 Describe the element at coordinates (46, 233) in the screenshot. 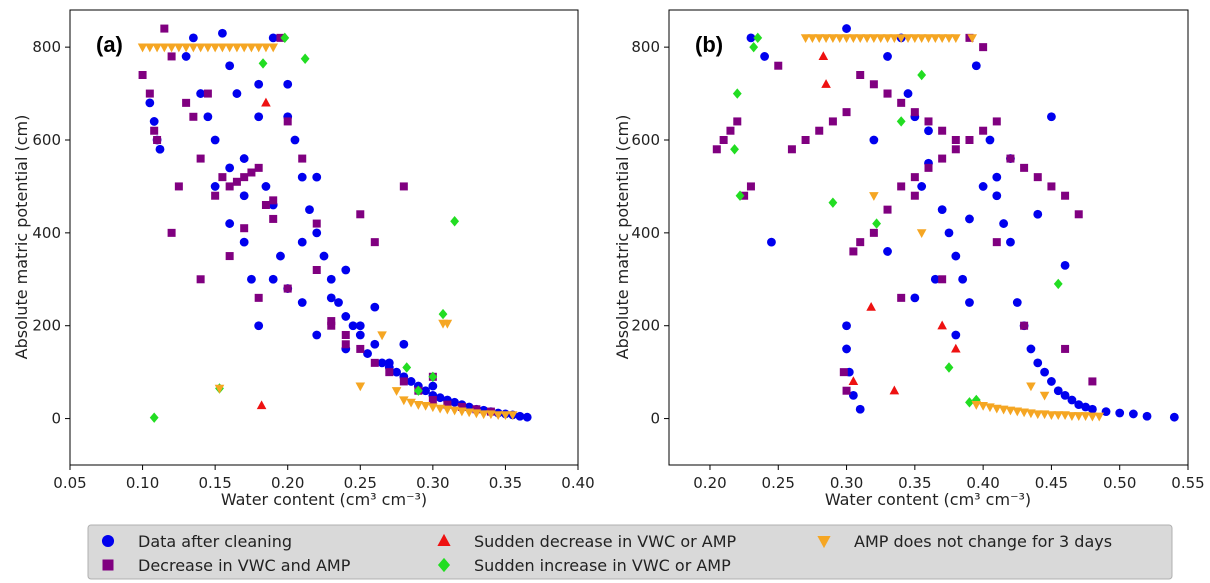

I see `panel-a-y-tick-label: 400` at that location.